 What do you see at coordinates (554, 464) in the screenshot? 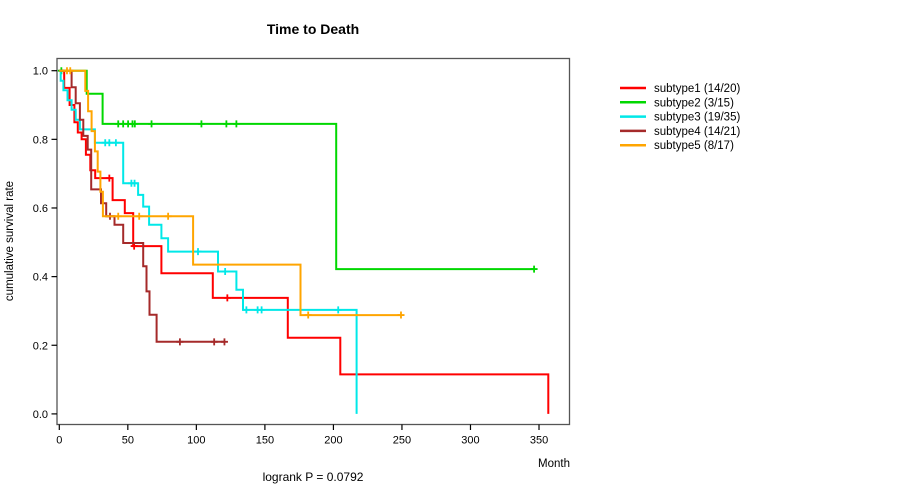
I see `x-axis-label: Month` at bounding box center [554, 464].